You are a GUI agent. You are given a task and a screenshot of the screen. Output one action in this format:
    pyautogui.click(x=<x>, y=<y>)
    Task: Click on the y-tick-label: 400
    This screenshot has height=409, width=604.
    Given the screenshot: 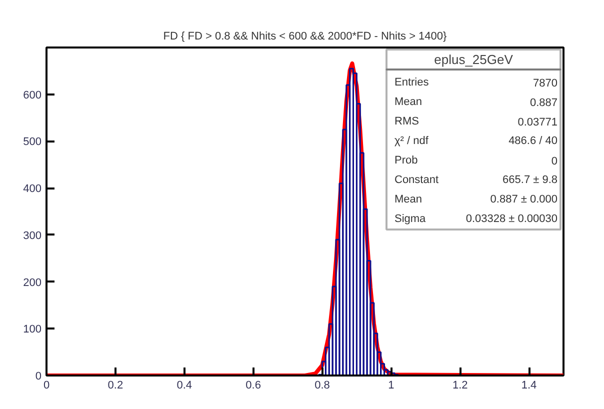 What is the action you would take?
    pyautogui.click(x=32, y=189)
    